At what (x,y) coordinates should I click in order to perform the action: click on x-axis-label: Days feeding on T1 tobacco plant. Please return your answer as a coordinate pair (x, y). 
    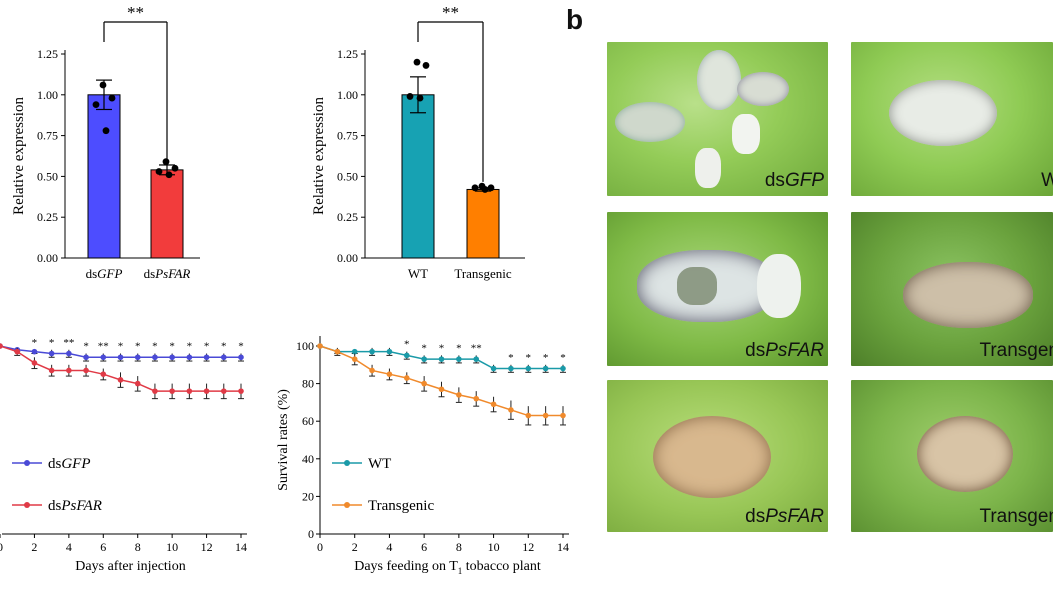
    Looking at the image, I should click on (447, 567).